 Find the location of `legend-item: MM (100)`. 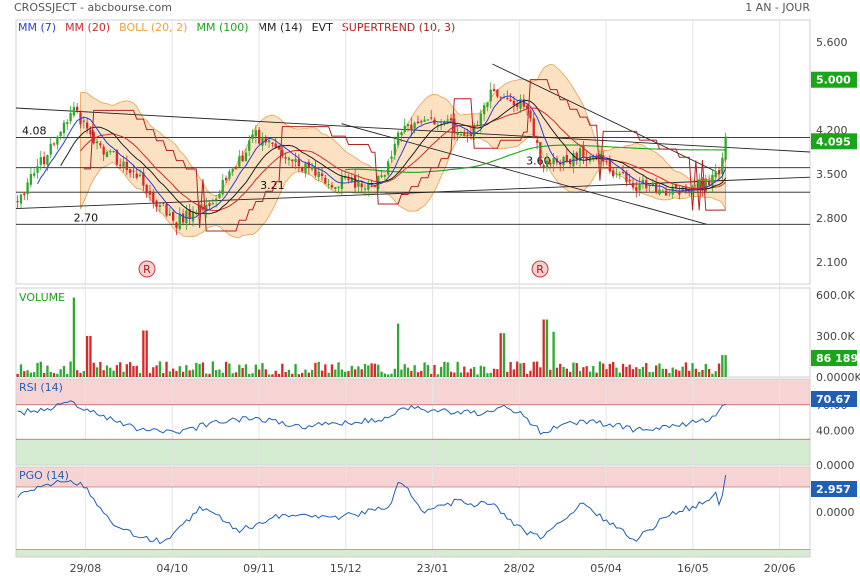

legend-item: MM (100) is located at coordinates (222, 27).